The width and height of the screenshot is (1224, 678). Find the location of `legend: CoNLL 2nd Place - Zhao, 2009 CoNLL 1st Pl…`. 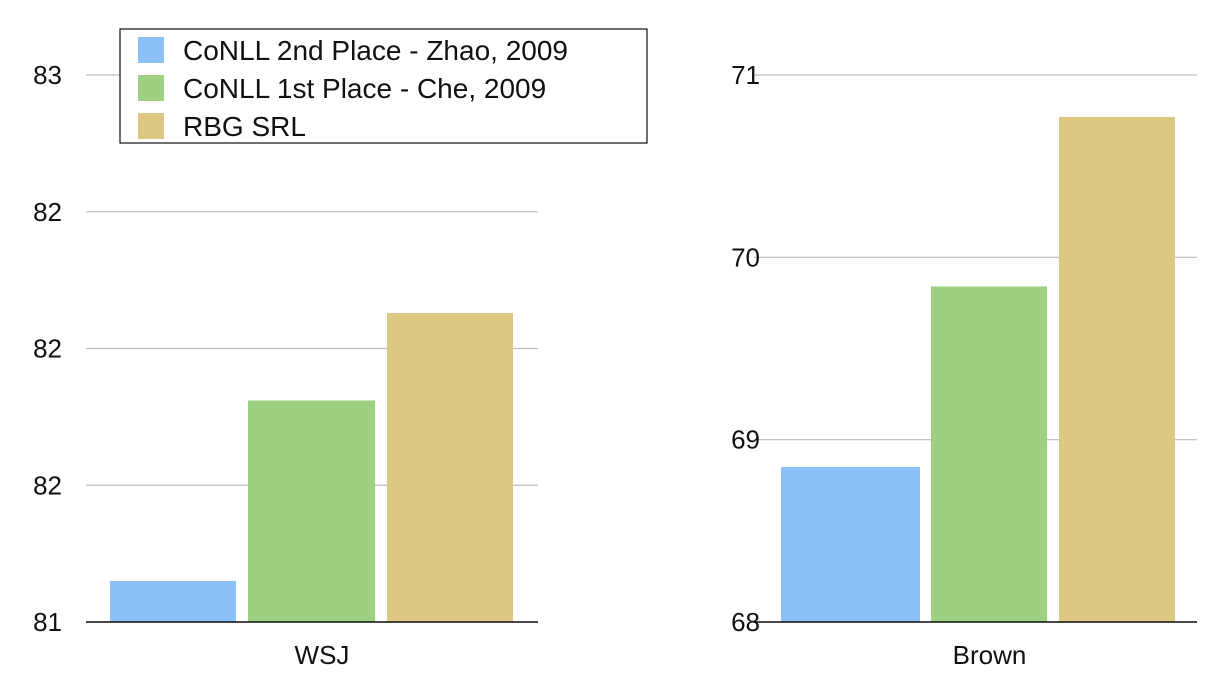

legend: CoNLL 2nd Place - Zhao, 2009 CoNLL 1st Pl… is located at coordinates (383, 86).